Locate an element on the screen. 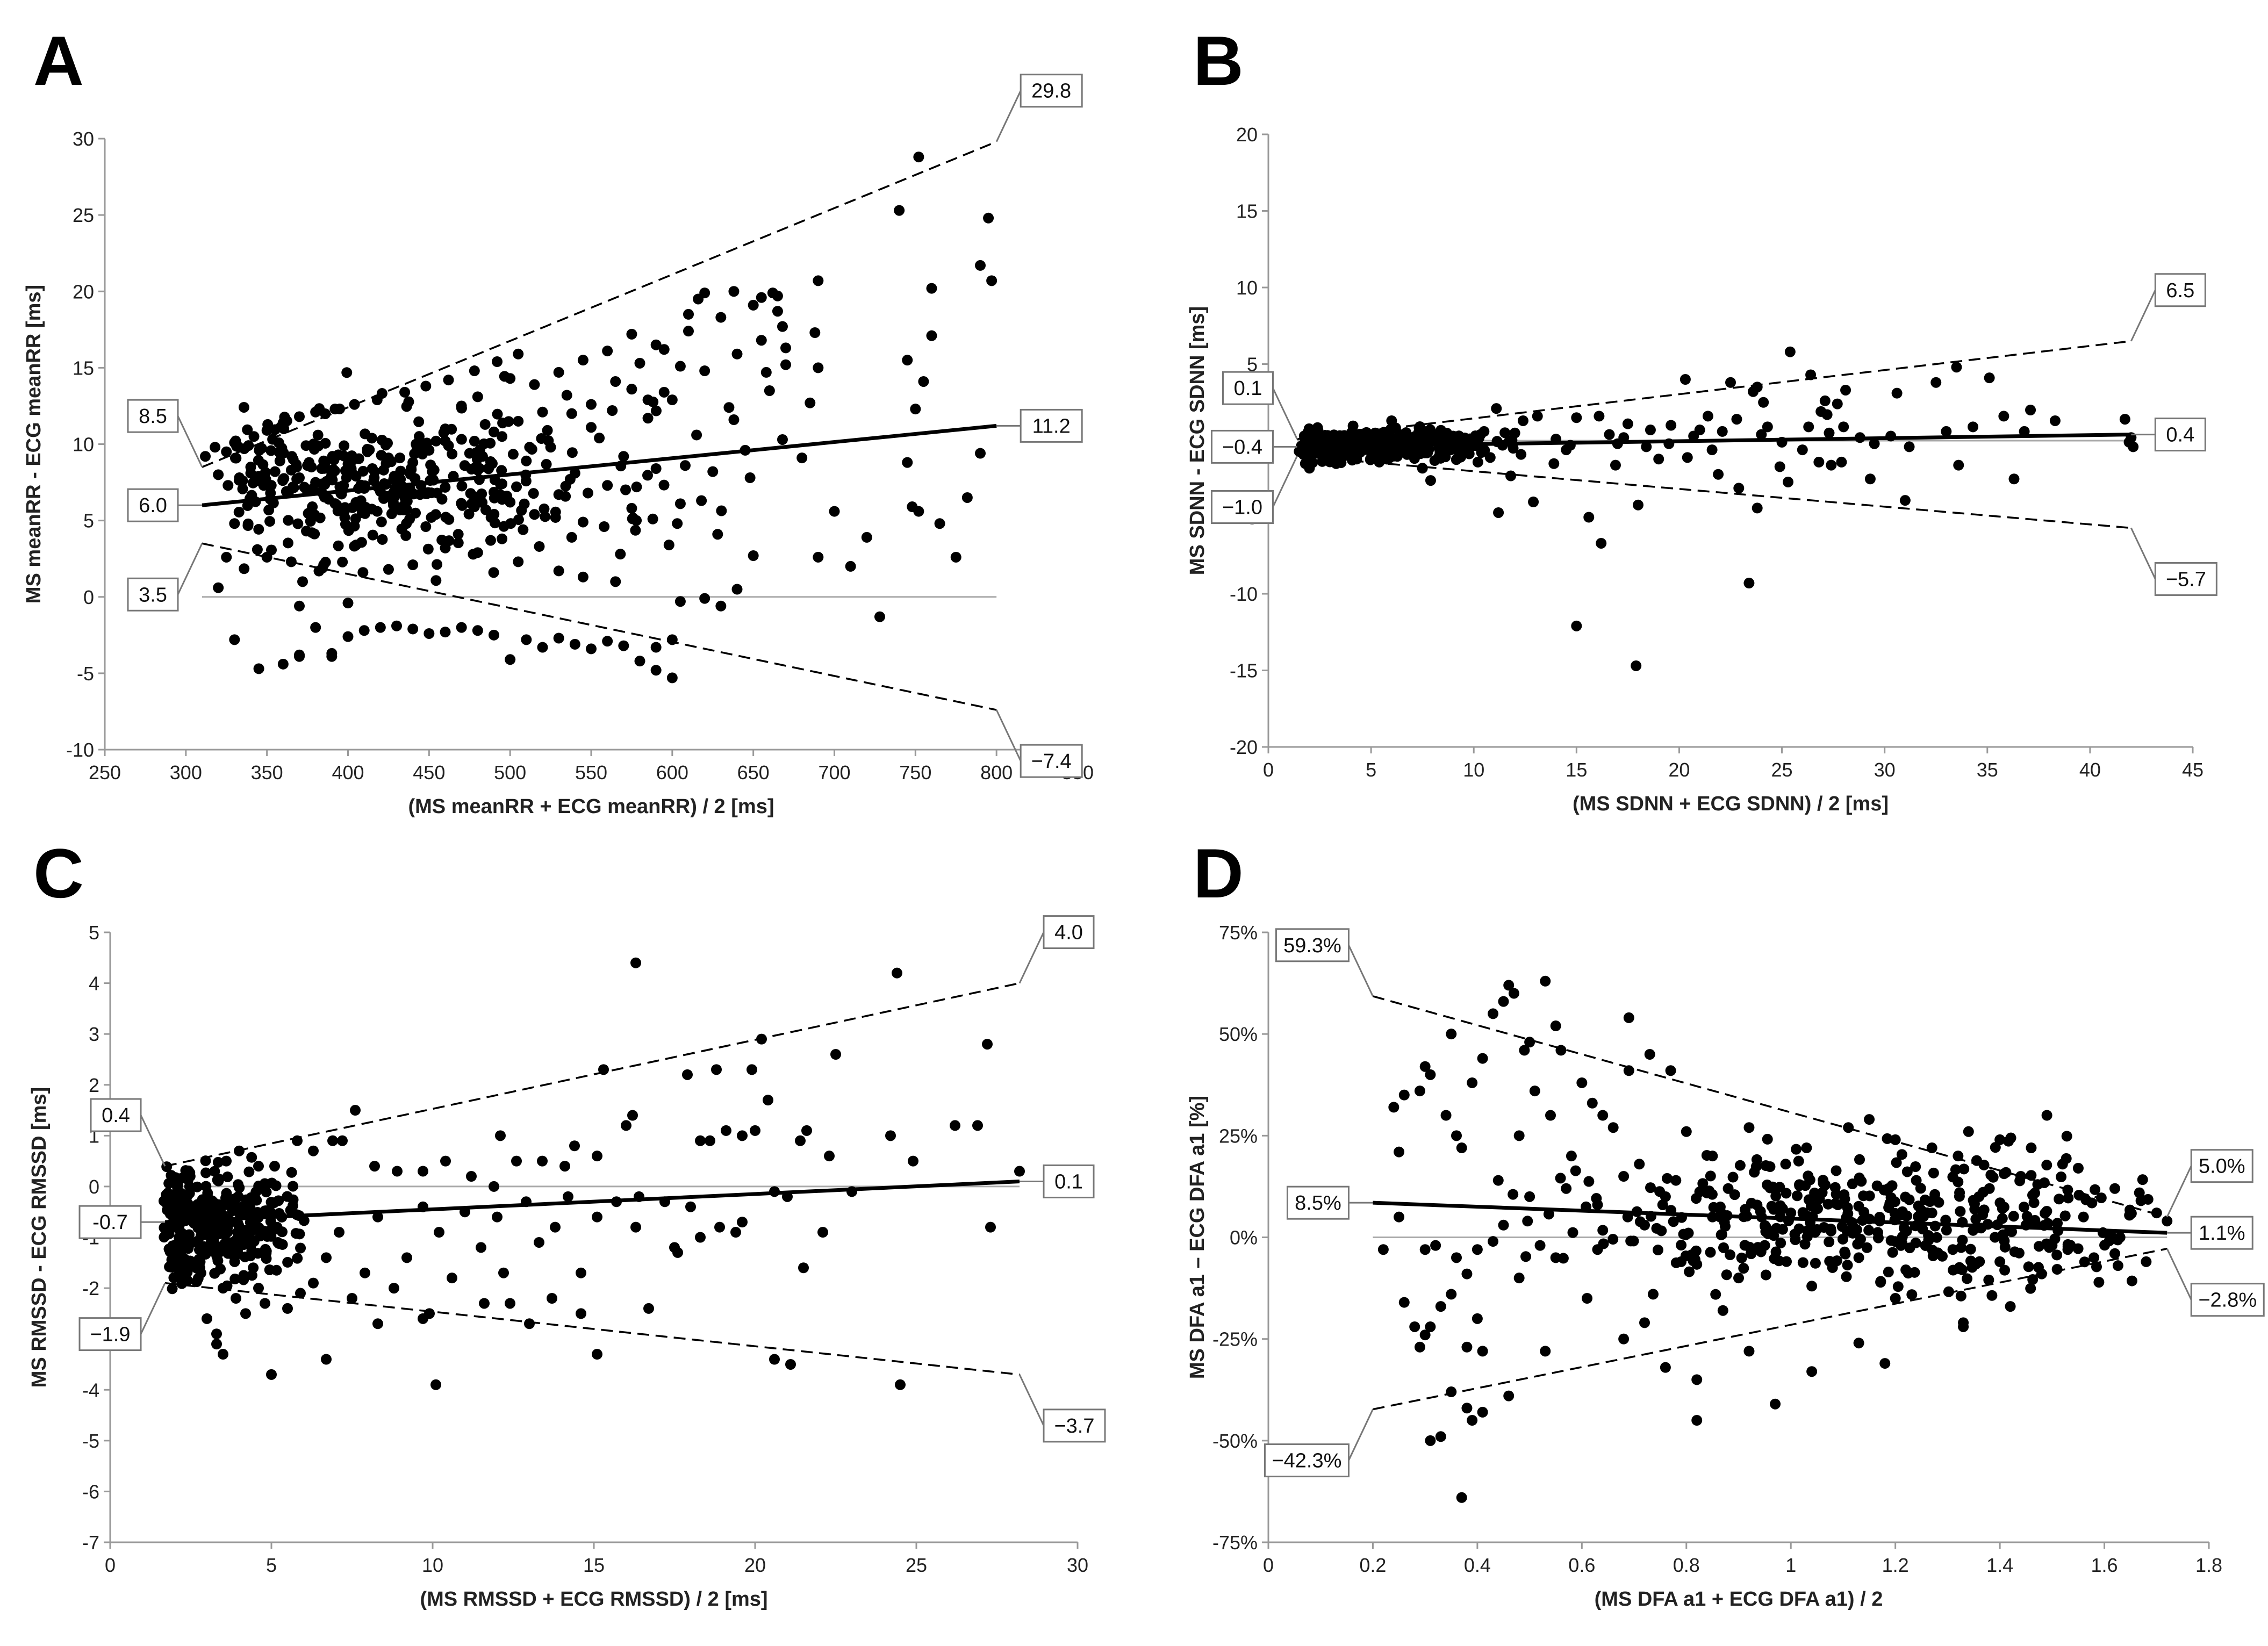 The height and width of the screenshot is (1646, 2268). y-tick-label: -5 is located at coordinates (90, 1441).